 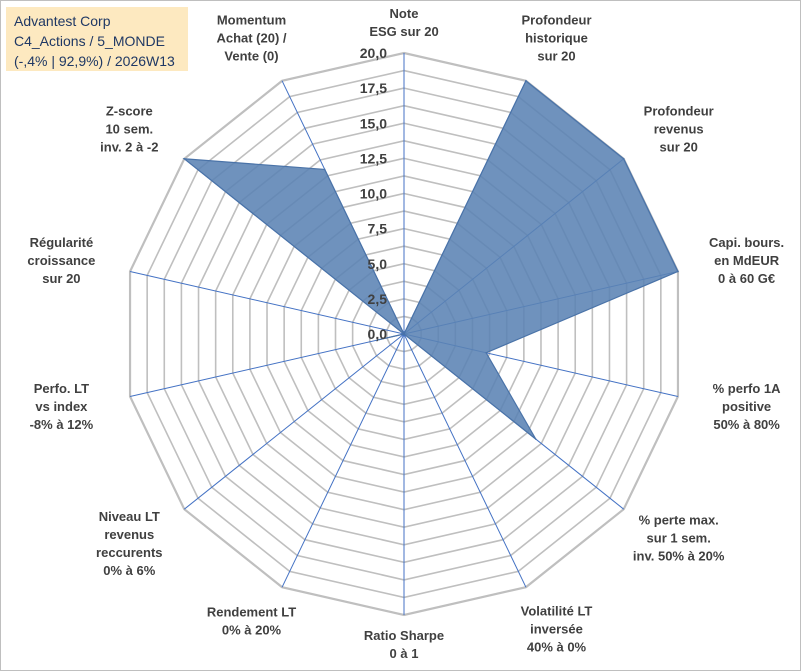 What do you see at coordinates (61, 260) in the screenshot?
I see `axis-label: Régularité croissance sur 20` at bounding box center [61, 260].